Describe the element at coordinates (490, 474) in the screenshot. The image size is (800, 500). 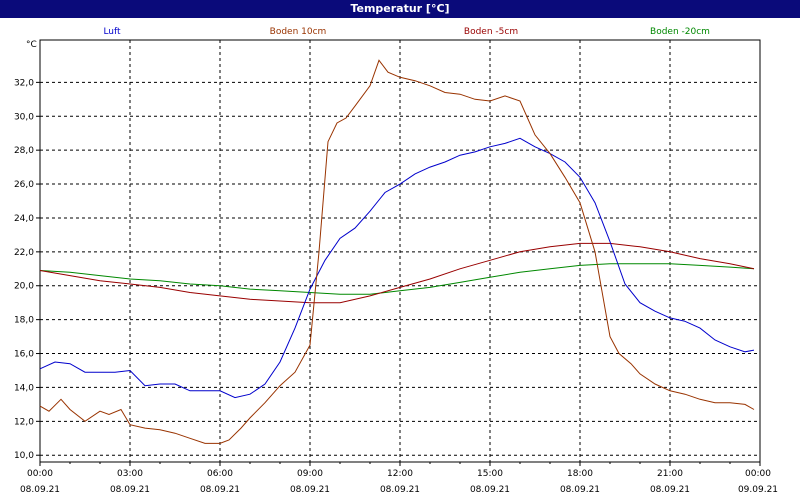
I see `x-tick-time: 15:00` at that location.